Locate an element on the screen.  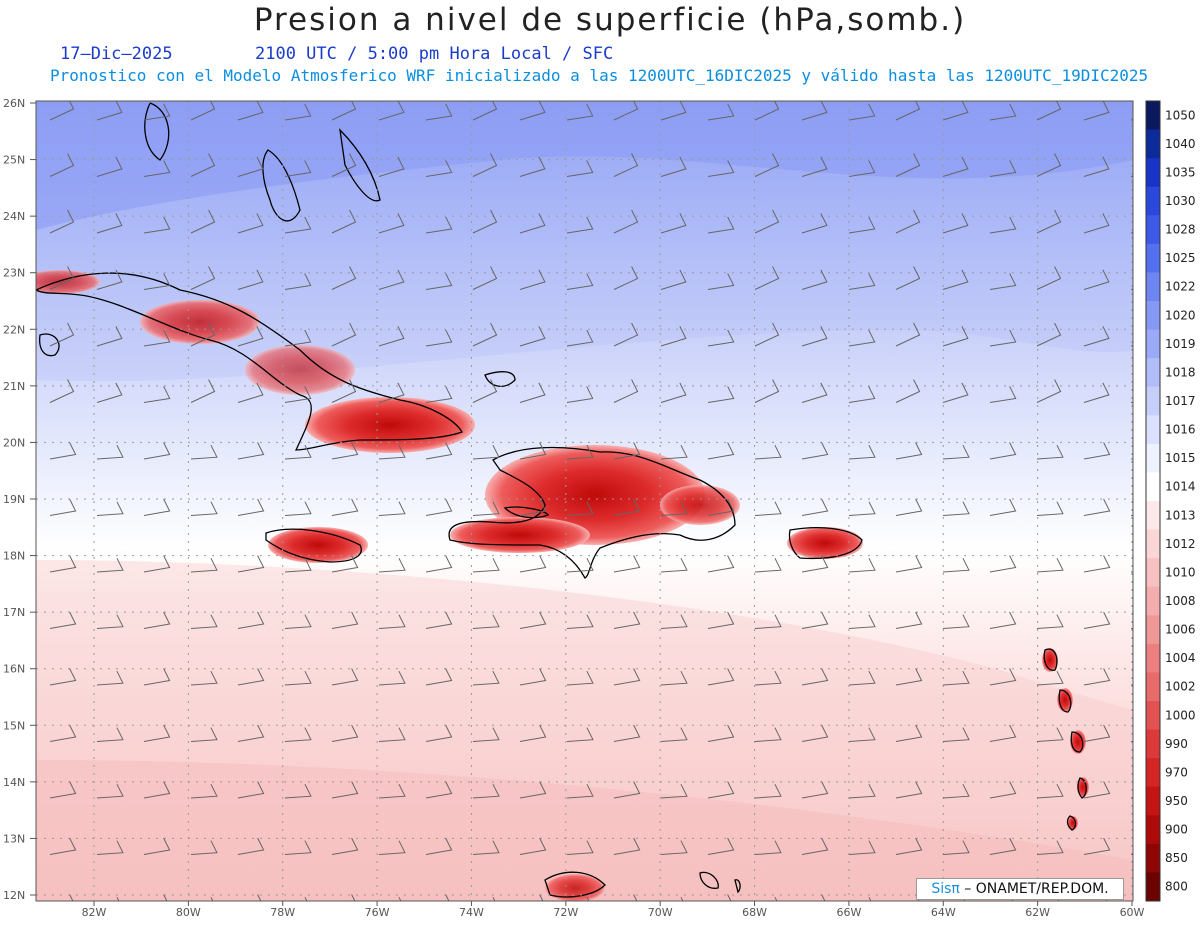
sispi-logo: Sisπ is located at coordinates (945, 889).